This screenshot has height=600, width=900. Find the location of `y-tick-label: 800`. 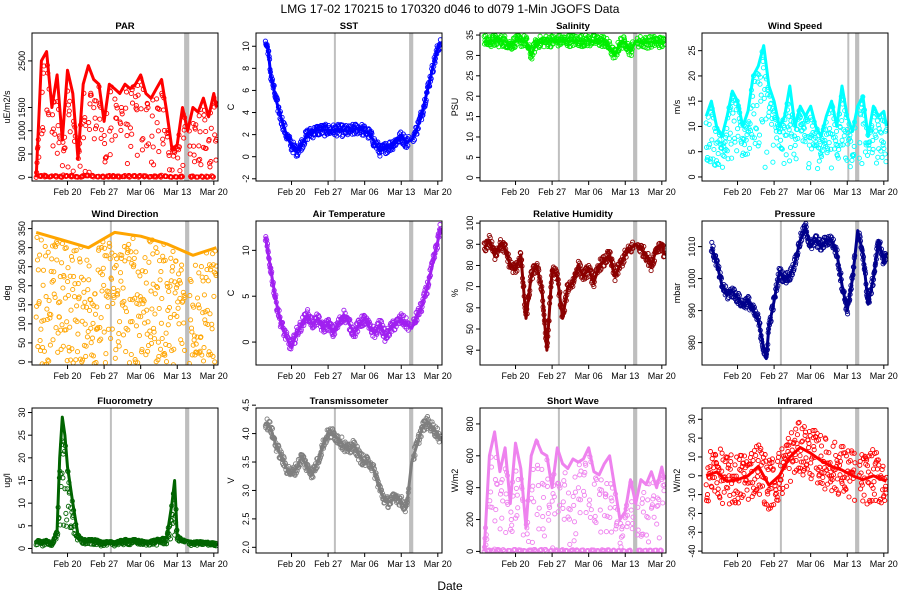

y-tick-label: 800 is located at coordinates (470, 423).